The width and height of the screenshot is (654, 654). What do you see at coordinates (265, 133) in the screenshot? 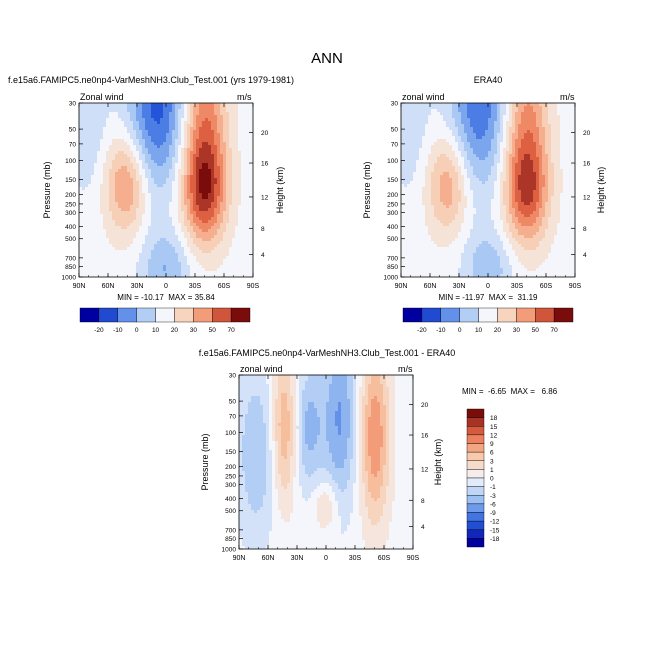
I see `panel-test-htick-label: 20` at bounding box center [265, 133].